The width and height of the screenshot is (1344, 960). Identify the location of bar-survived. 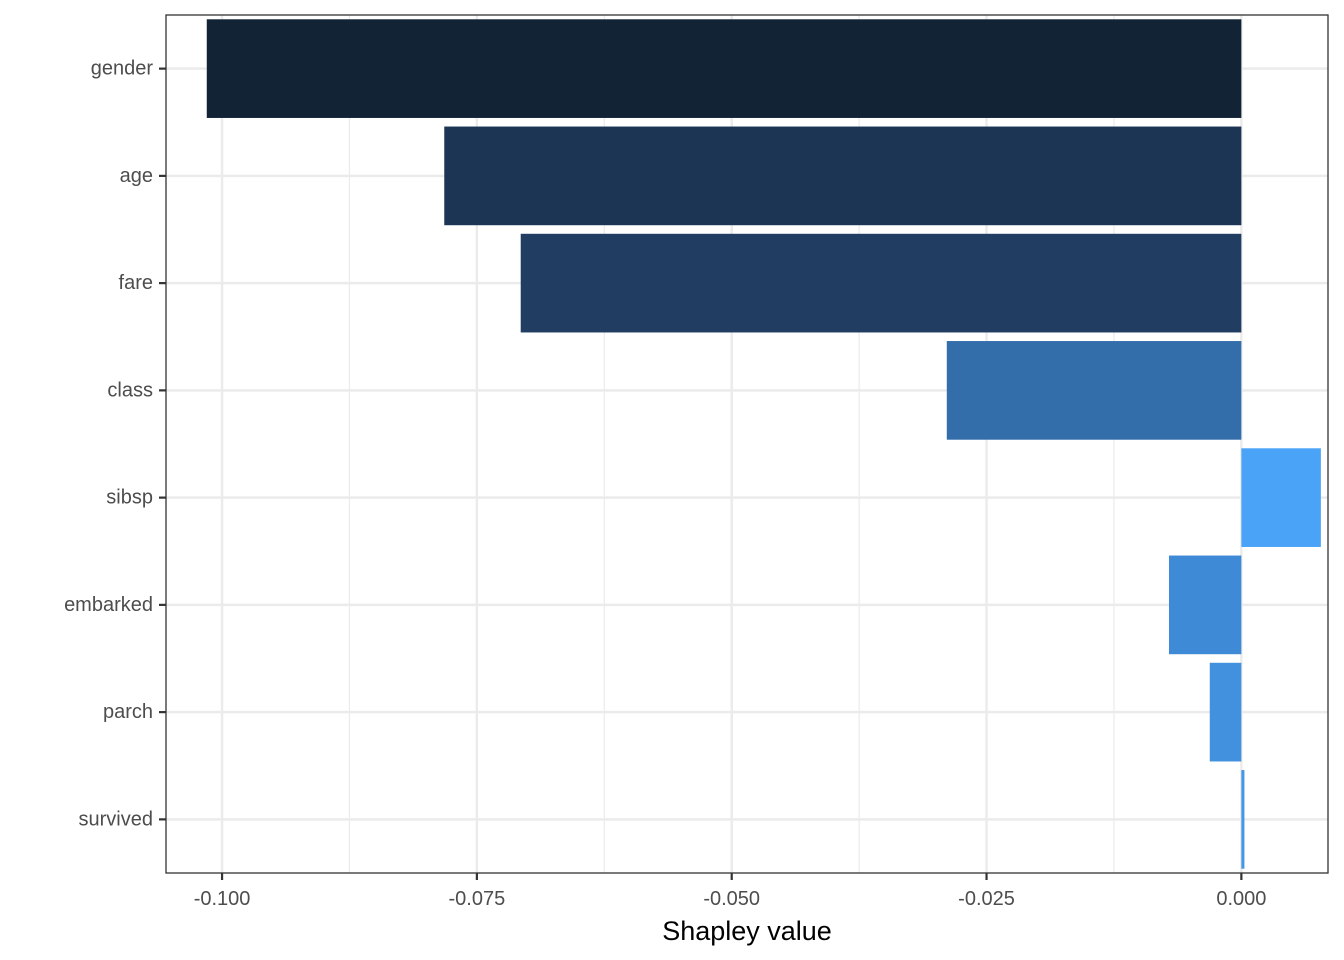
(1243, 819).